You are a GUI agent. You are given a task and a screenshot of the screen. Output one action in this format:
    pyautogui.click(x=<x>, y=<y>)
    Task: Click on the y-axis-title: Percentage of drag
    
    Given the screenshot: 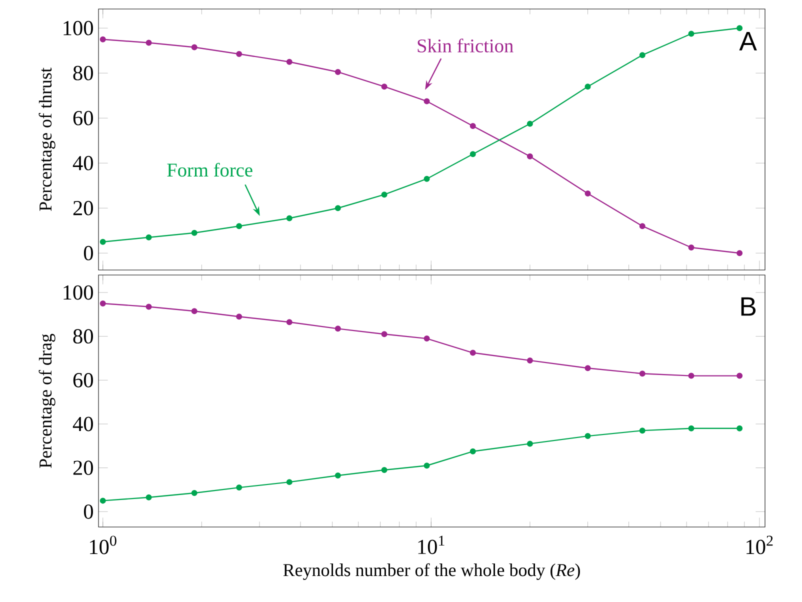 What is the action you would take?
    pyautogui.click(x=47, y=401)
    